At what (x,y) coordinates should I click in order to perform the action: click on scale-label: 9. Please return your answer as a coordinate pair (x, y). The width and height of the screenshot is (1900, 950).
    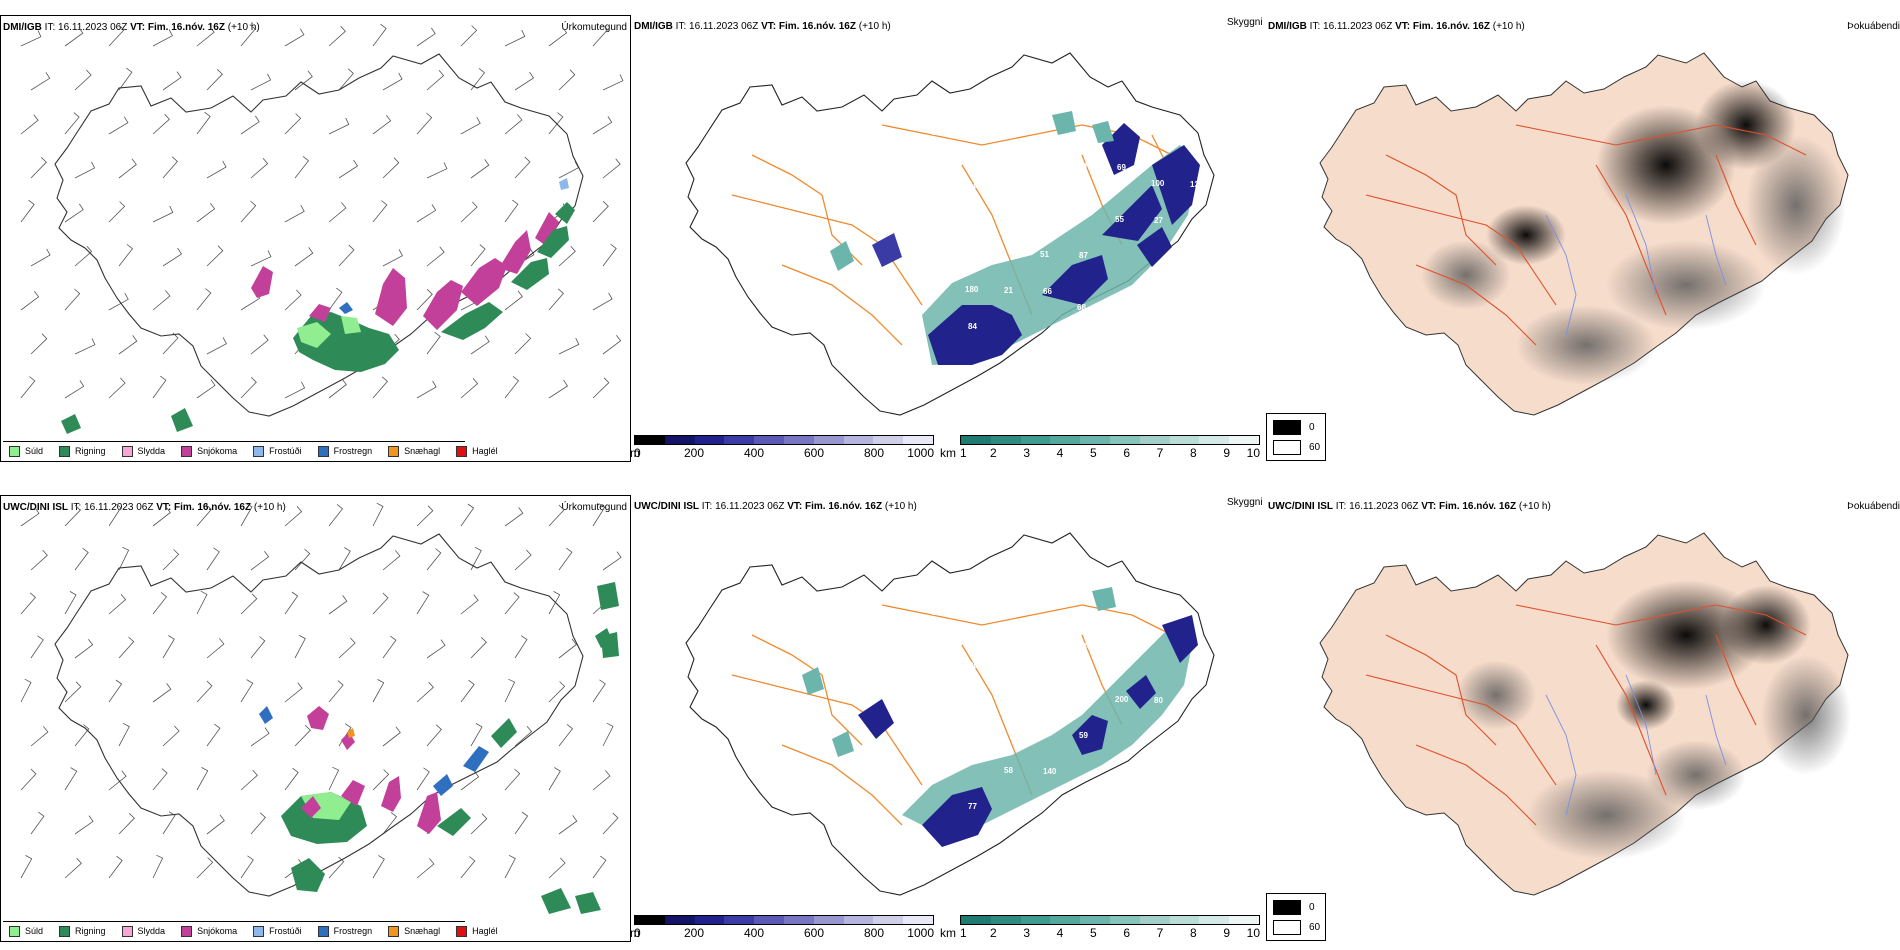
    Looking at the image, I should click on (1226, 453).